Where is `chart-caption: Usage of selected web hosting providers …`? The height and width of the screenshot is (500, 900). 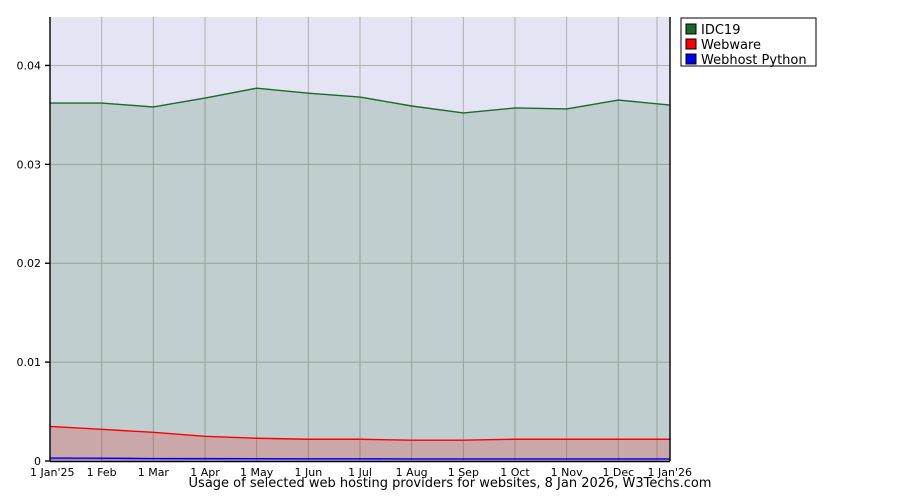 chart-caption: Usage of selected web hosting providers … is located at coordinates (450, 483).